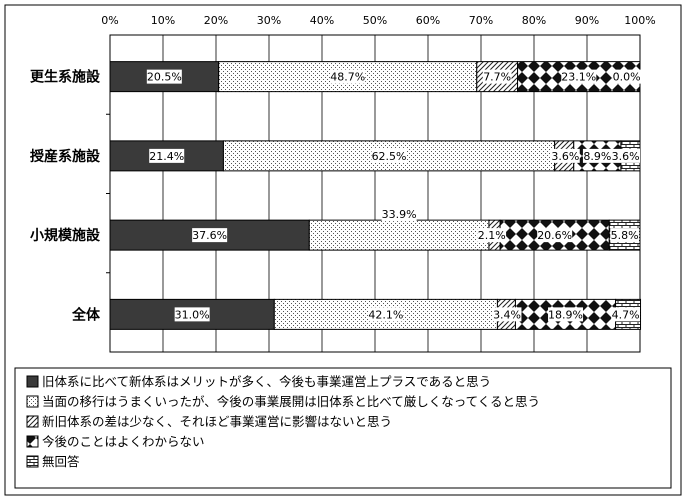 The width and height of the screenshot is (686, 504). I want to click on data-label: 37.6%, so click(210, 235).